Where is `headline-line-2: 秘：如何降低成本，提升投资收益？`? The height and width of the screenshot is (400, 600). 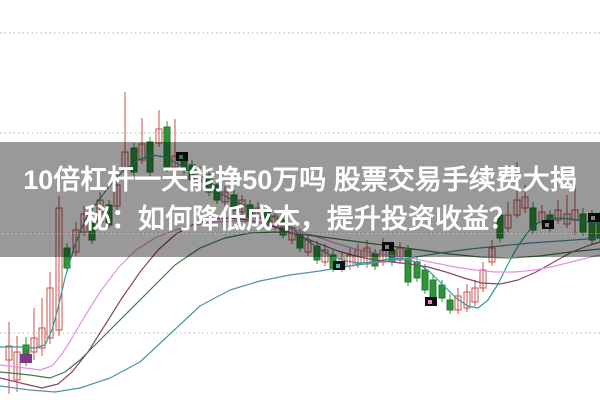 headline-line-2: 秘：如何降低成本，提升投资收益？ is located at coordinates (300, 218).